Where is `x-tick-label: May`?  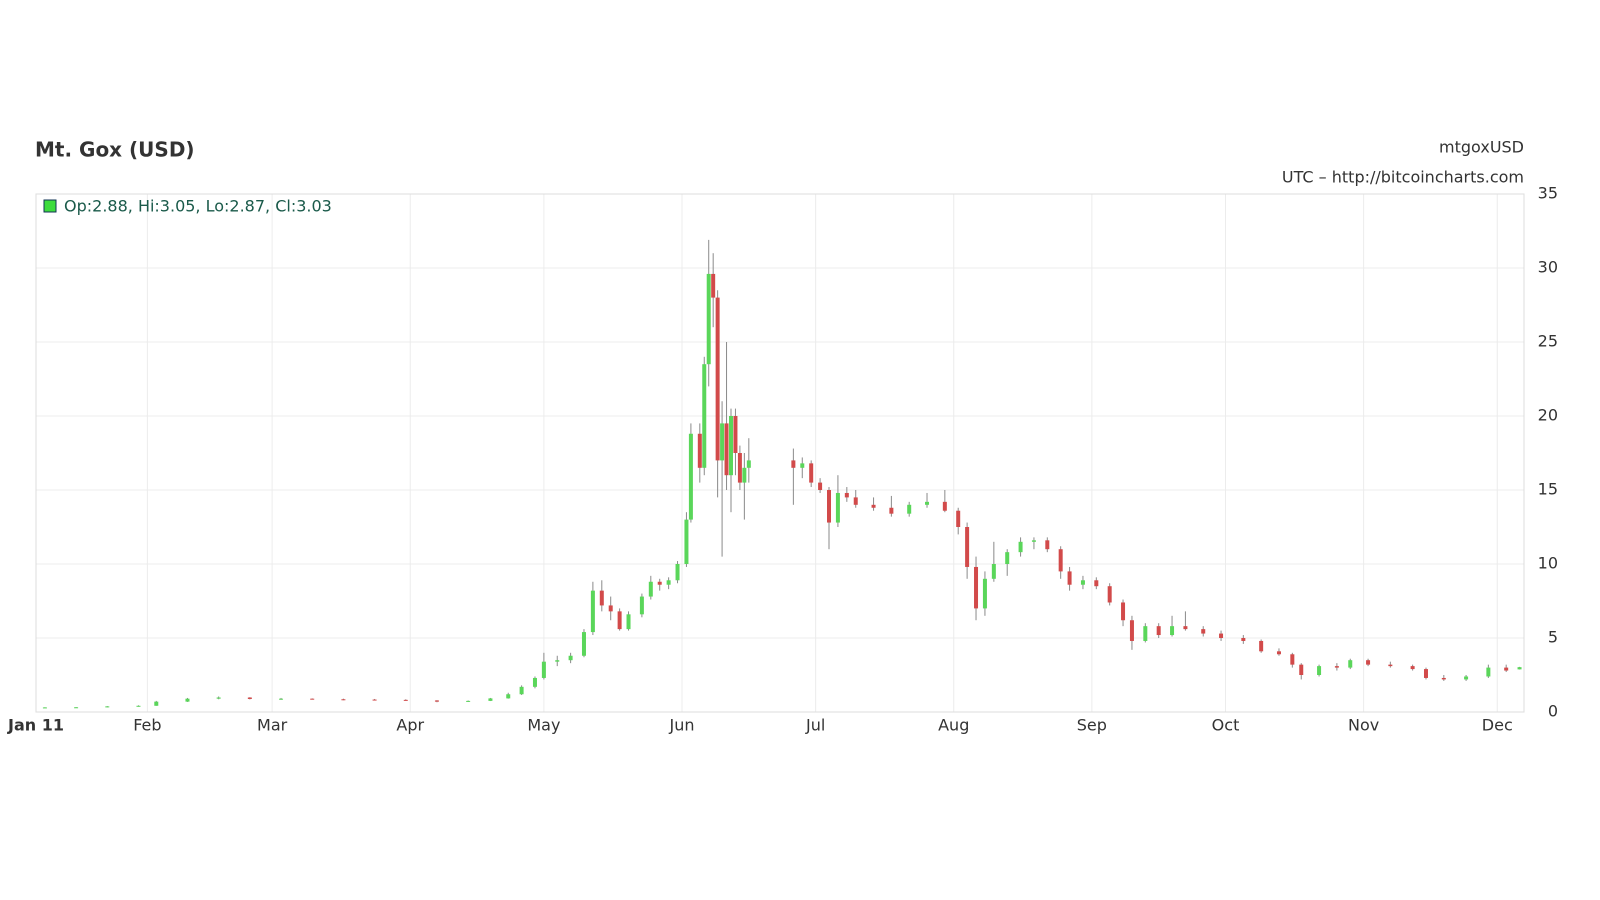 x-tick-label: May is located at coordinates (543, 725).